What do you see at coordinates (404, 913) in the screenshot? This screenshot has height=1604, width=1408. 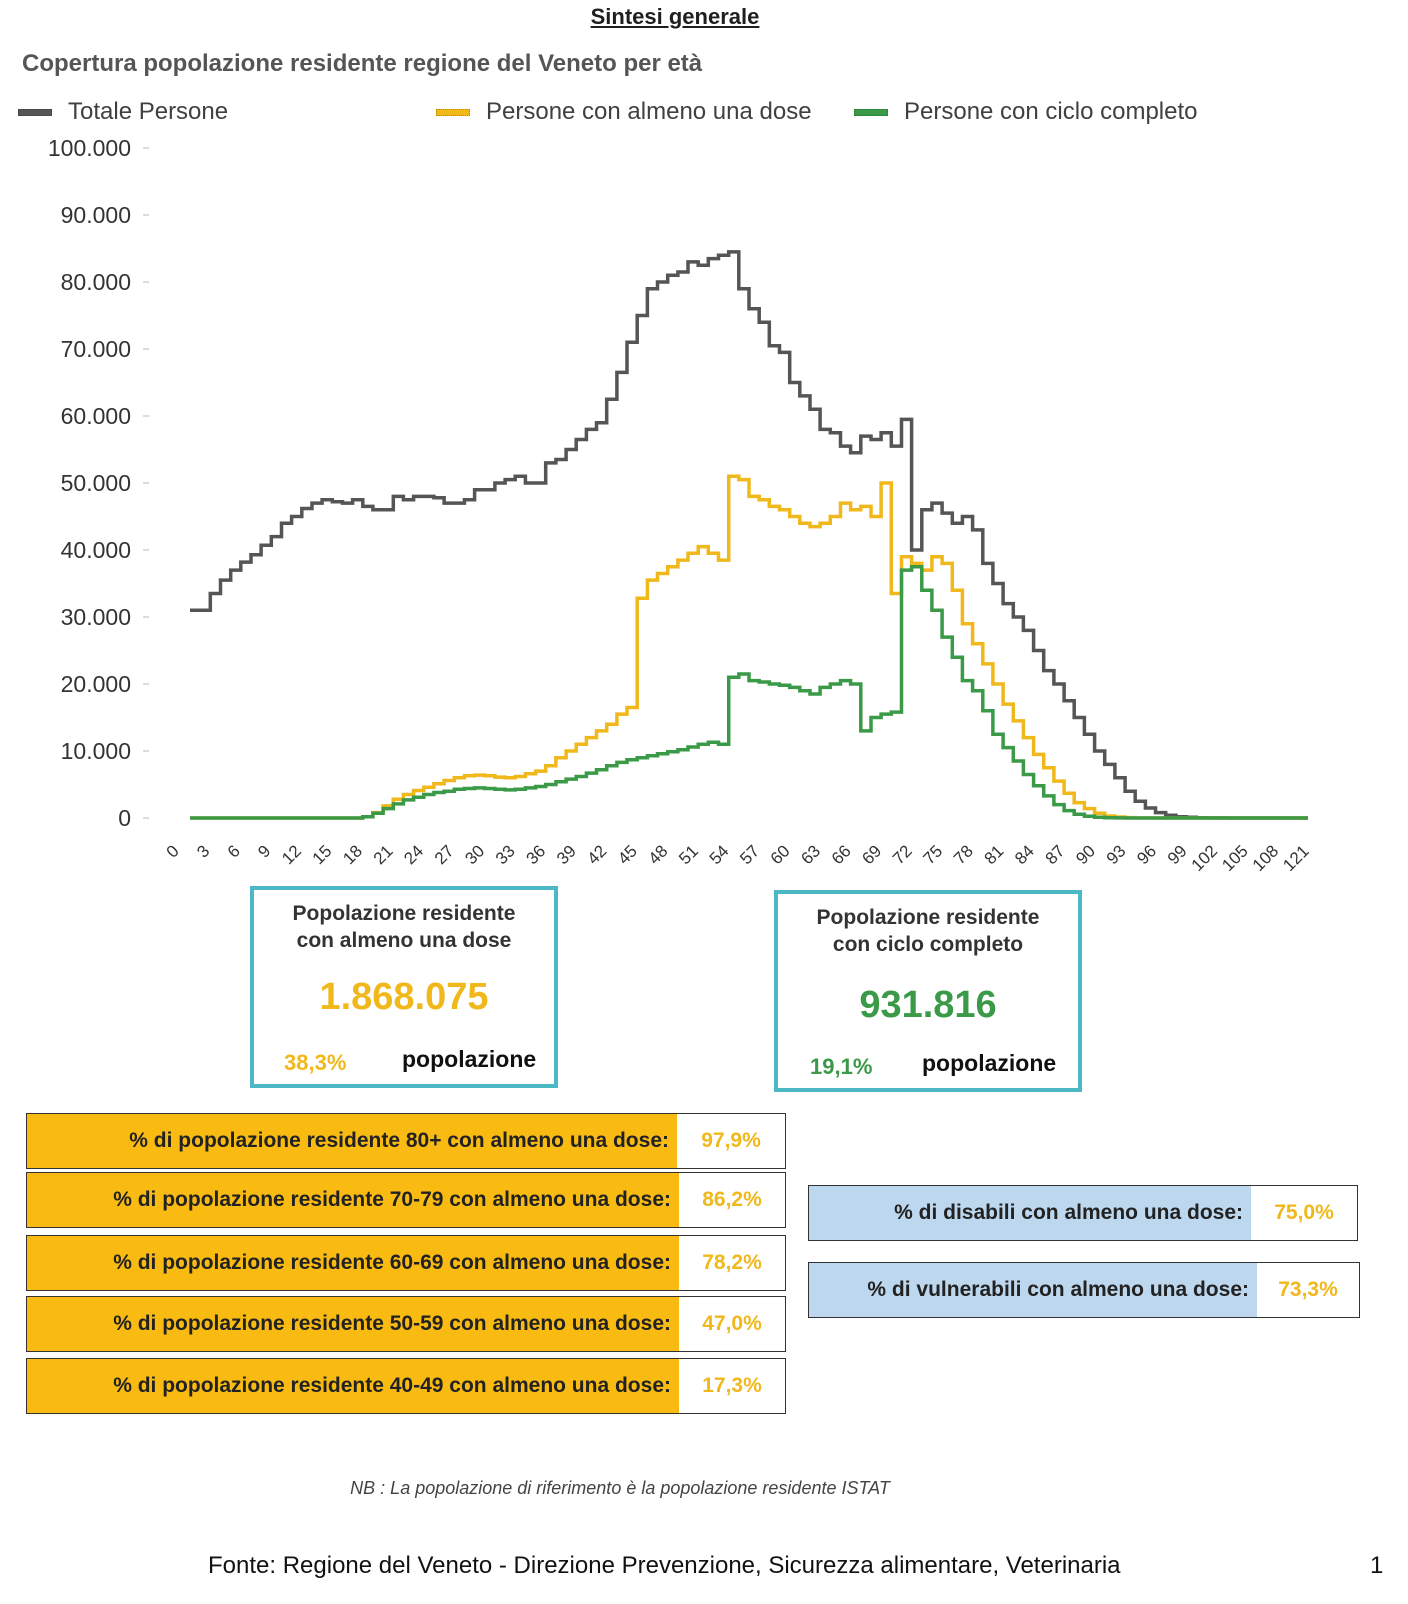 I see `kpi-one-dose-title-line1: Popolazione residente` at bounding box center [404, 913].